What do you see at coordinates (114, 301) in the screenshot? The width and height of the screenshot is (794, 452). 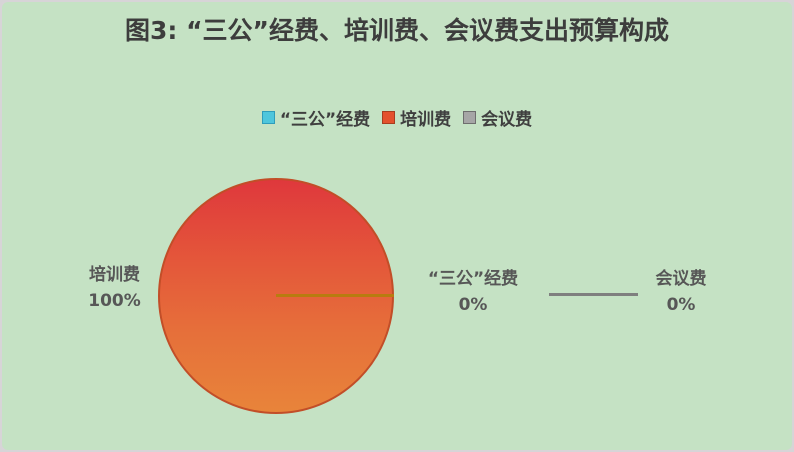 I see `data-label-training-pct: 100%` at bounding box center [114, 301].